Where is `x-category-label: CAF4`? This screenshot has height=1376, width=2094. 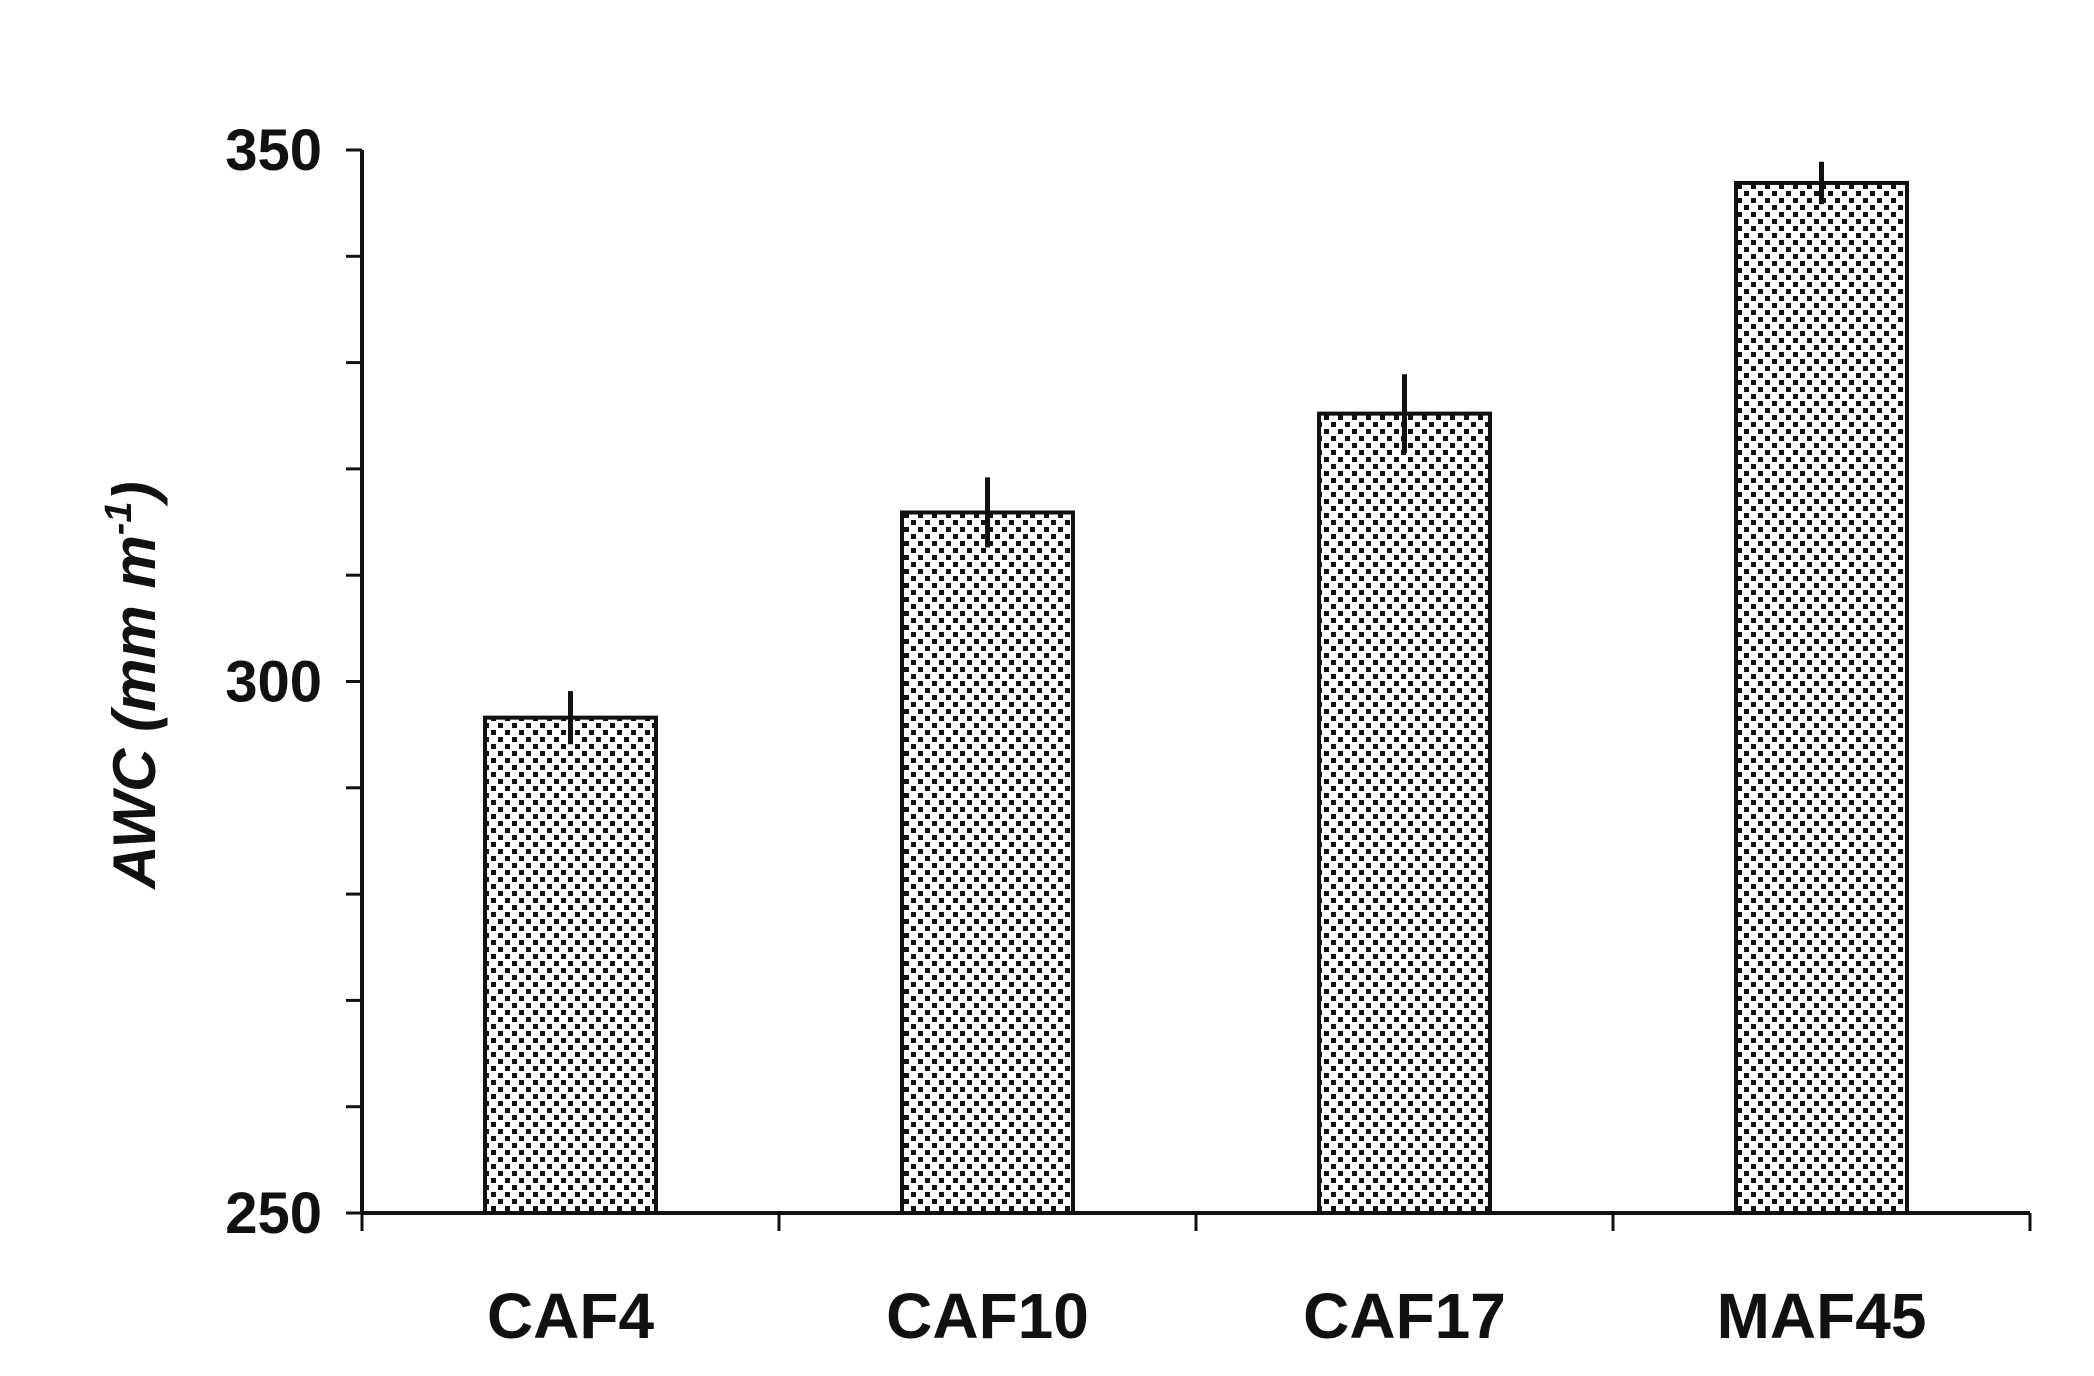
x-category-label: CAF4 is located at coordinates (571, 1316).